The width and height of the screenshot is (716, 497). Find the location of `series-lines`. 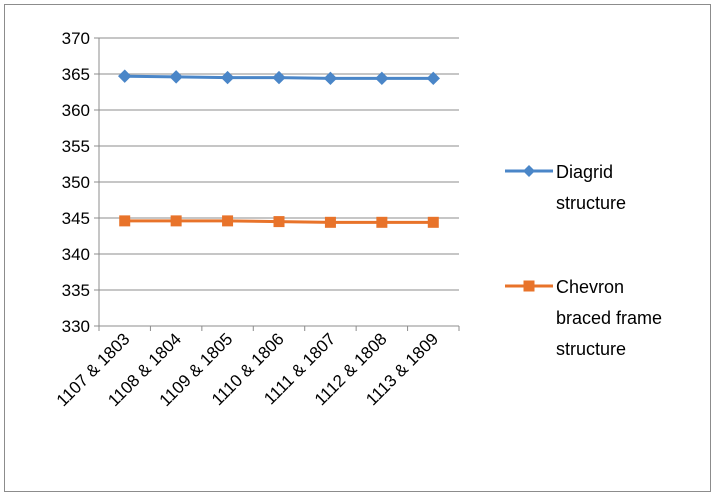

series-lines is located at coordinates (279, 148).